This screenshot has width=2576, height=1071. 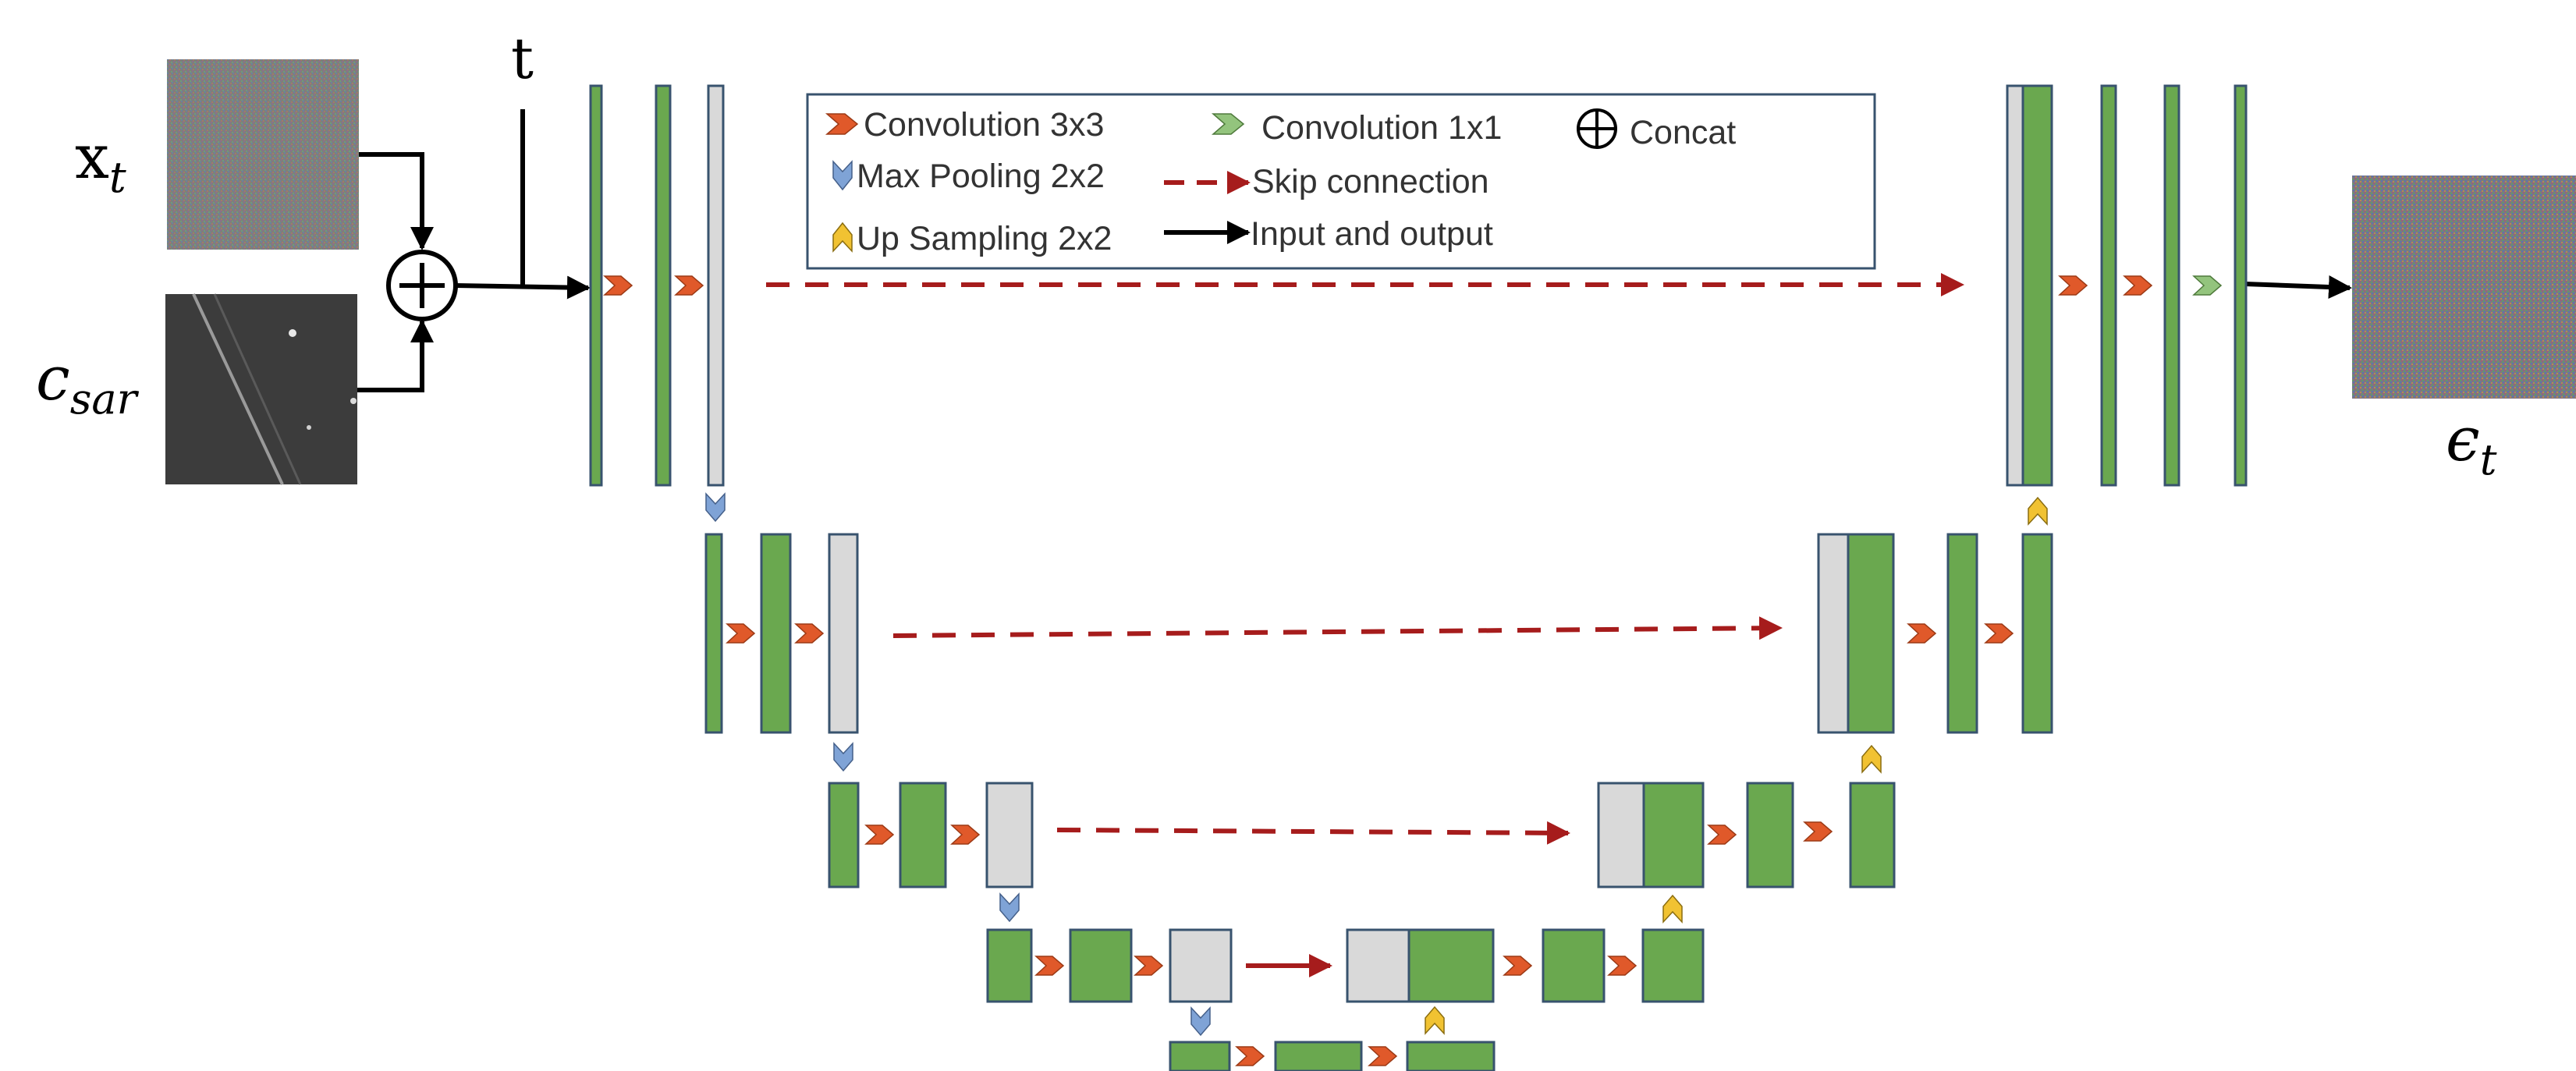 What do you see at coordinates (1683, 133) in the screenshot?
I see `legend-concat-label: Concat` at bounding box center [1683, 133].